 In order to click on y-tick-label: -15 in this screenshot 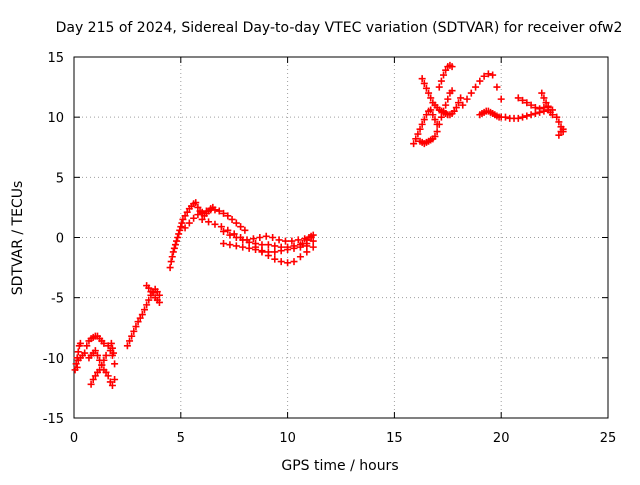, I will do `click(53, 419)`.